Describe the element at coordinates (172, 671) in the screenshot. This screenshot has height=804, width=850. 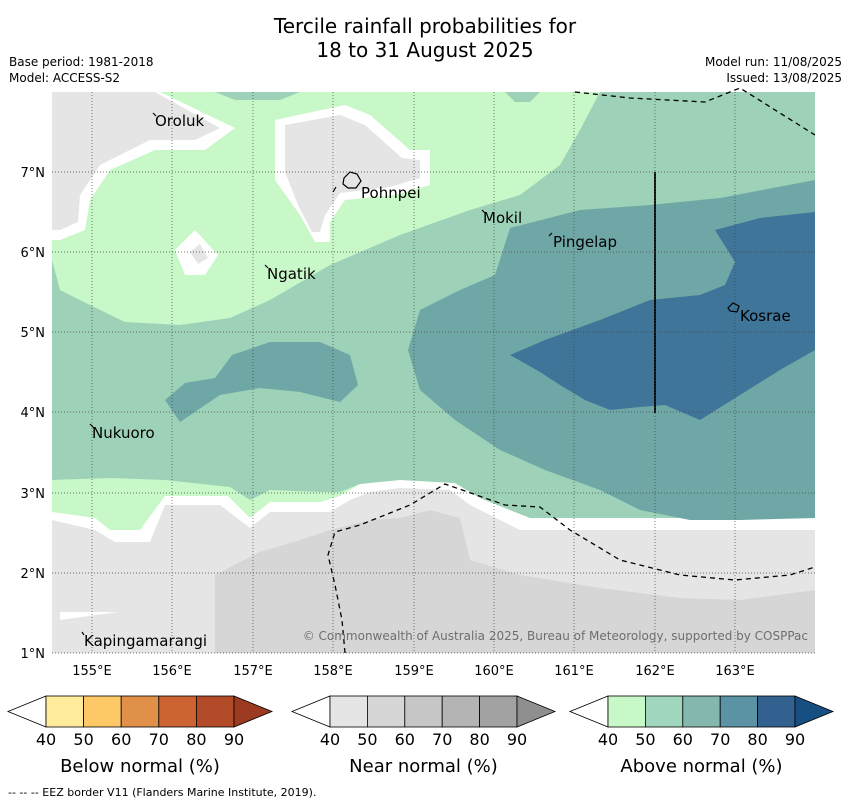
I see `x-tick-156: 156°E` at that location.